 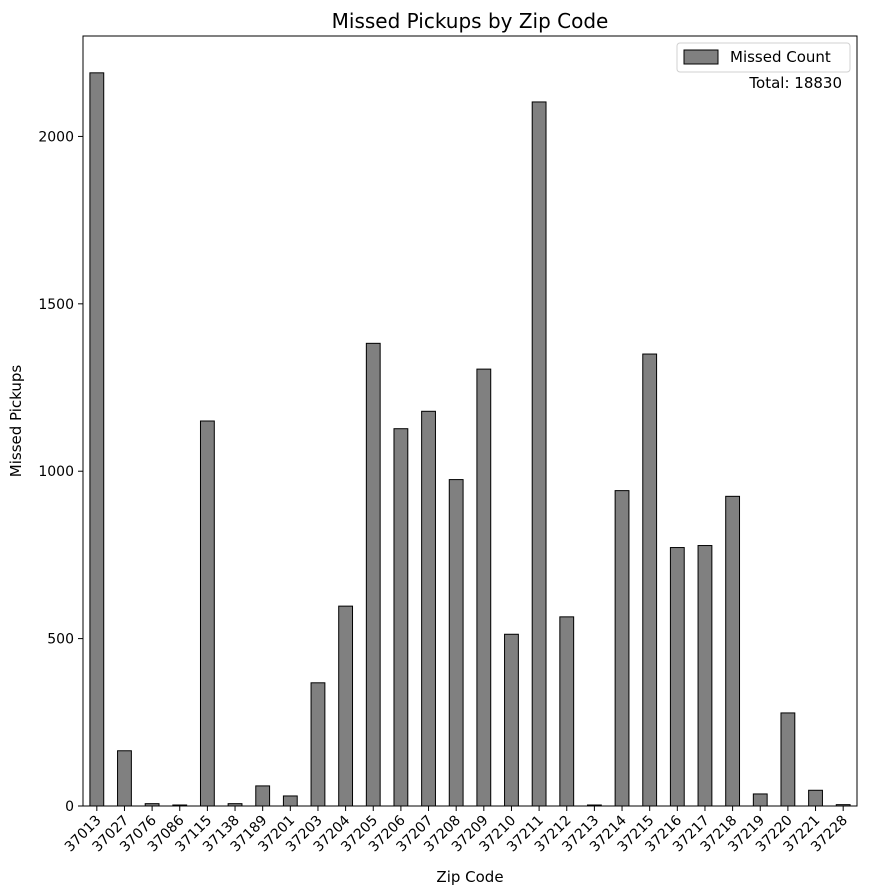 What do you see at coordinates (69, 807) in the screenshot?
I see `y-tick-label: 0` at bounding box center [69, 807].